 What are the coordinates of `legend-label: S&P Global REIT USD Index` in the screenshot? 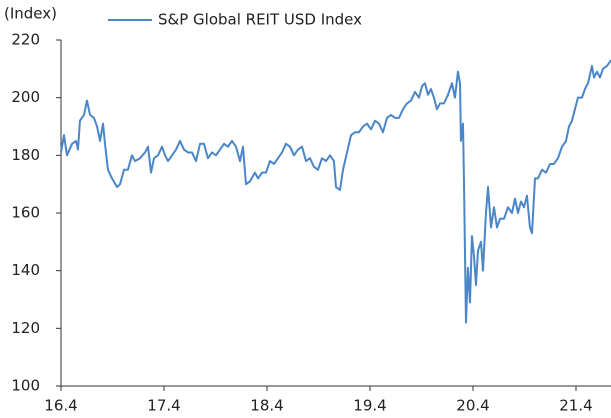 It's located at (260, 20).